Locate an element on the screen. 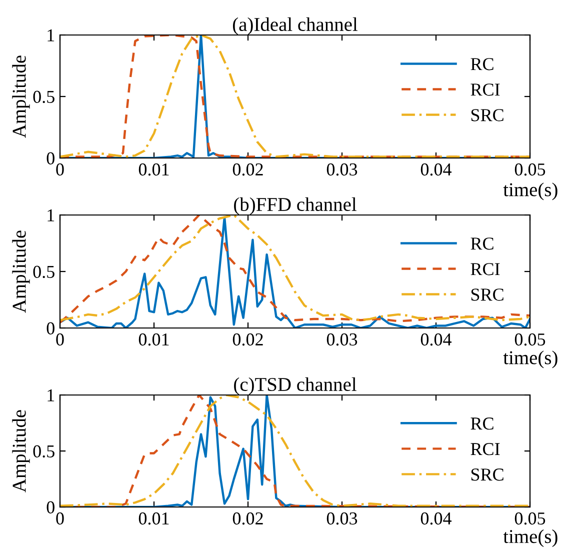 This screenshot has width=563, height=552. chart-title: (a)Ideal channel is located at coordinates (295, 26).